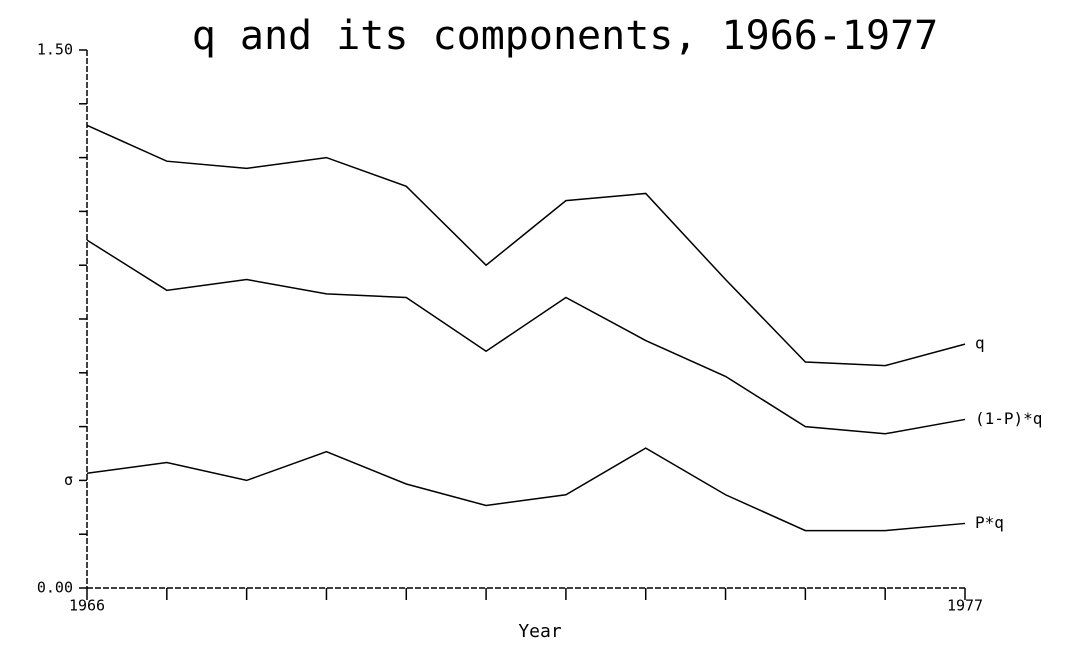 Image resolution: width=1078 pixels, height=645 pixels. Describe the element at coordinates (980, 343) in the screenshot. I see `series-label: q` at that location.